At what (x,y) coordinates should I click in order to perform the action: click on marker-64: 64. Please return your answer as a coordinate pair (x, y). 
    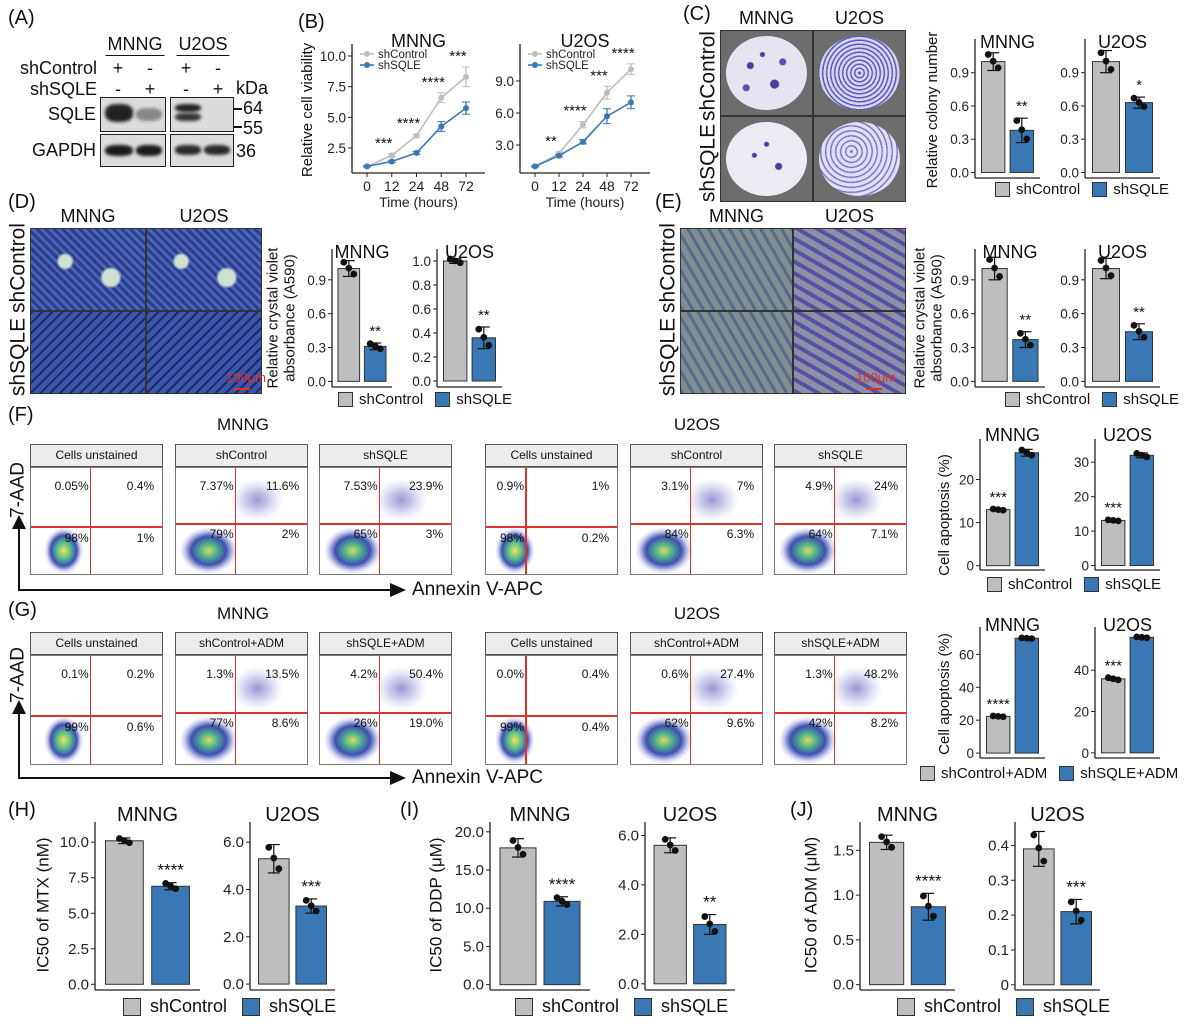
    Looking at the image, I should click on (253, 108).